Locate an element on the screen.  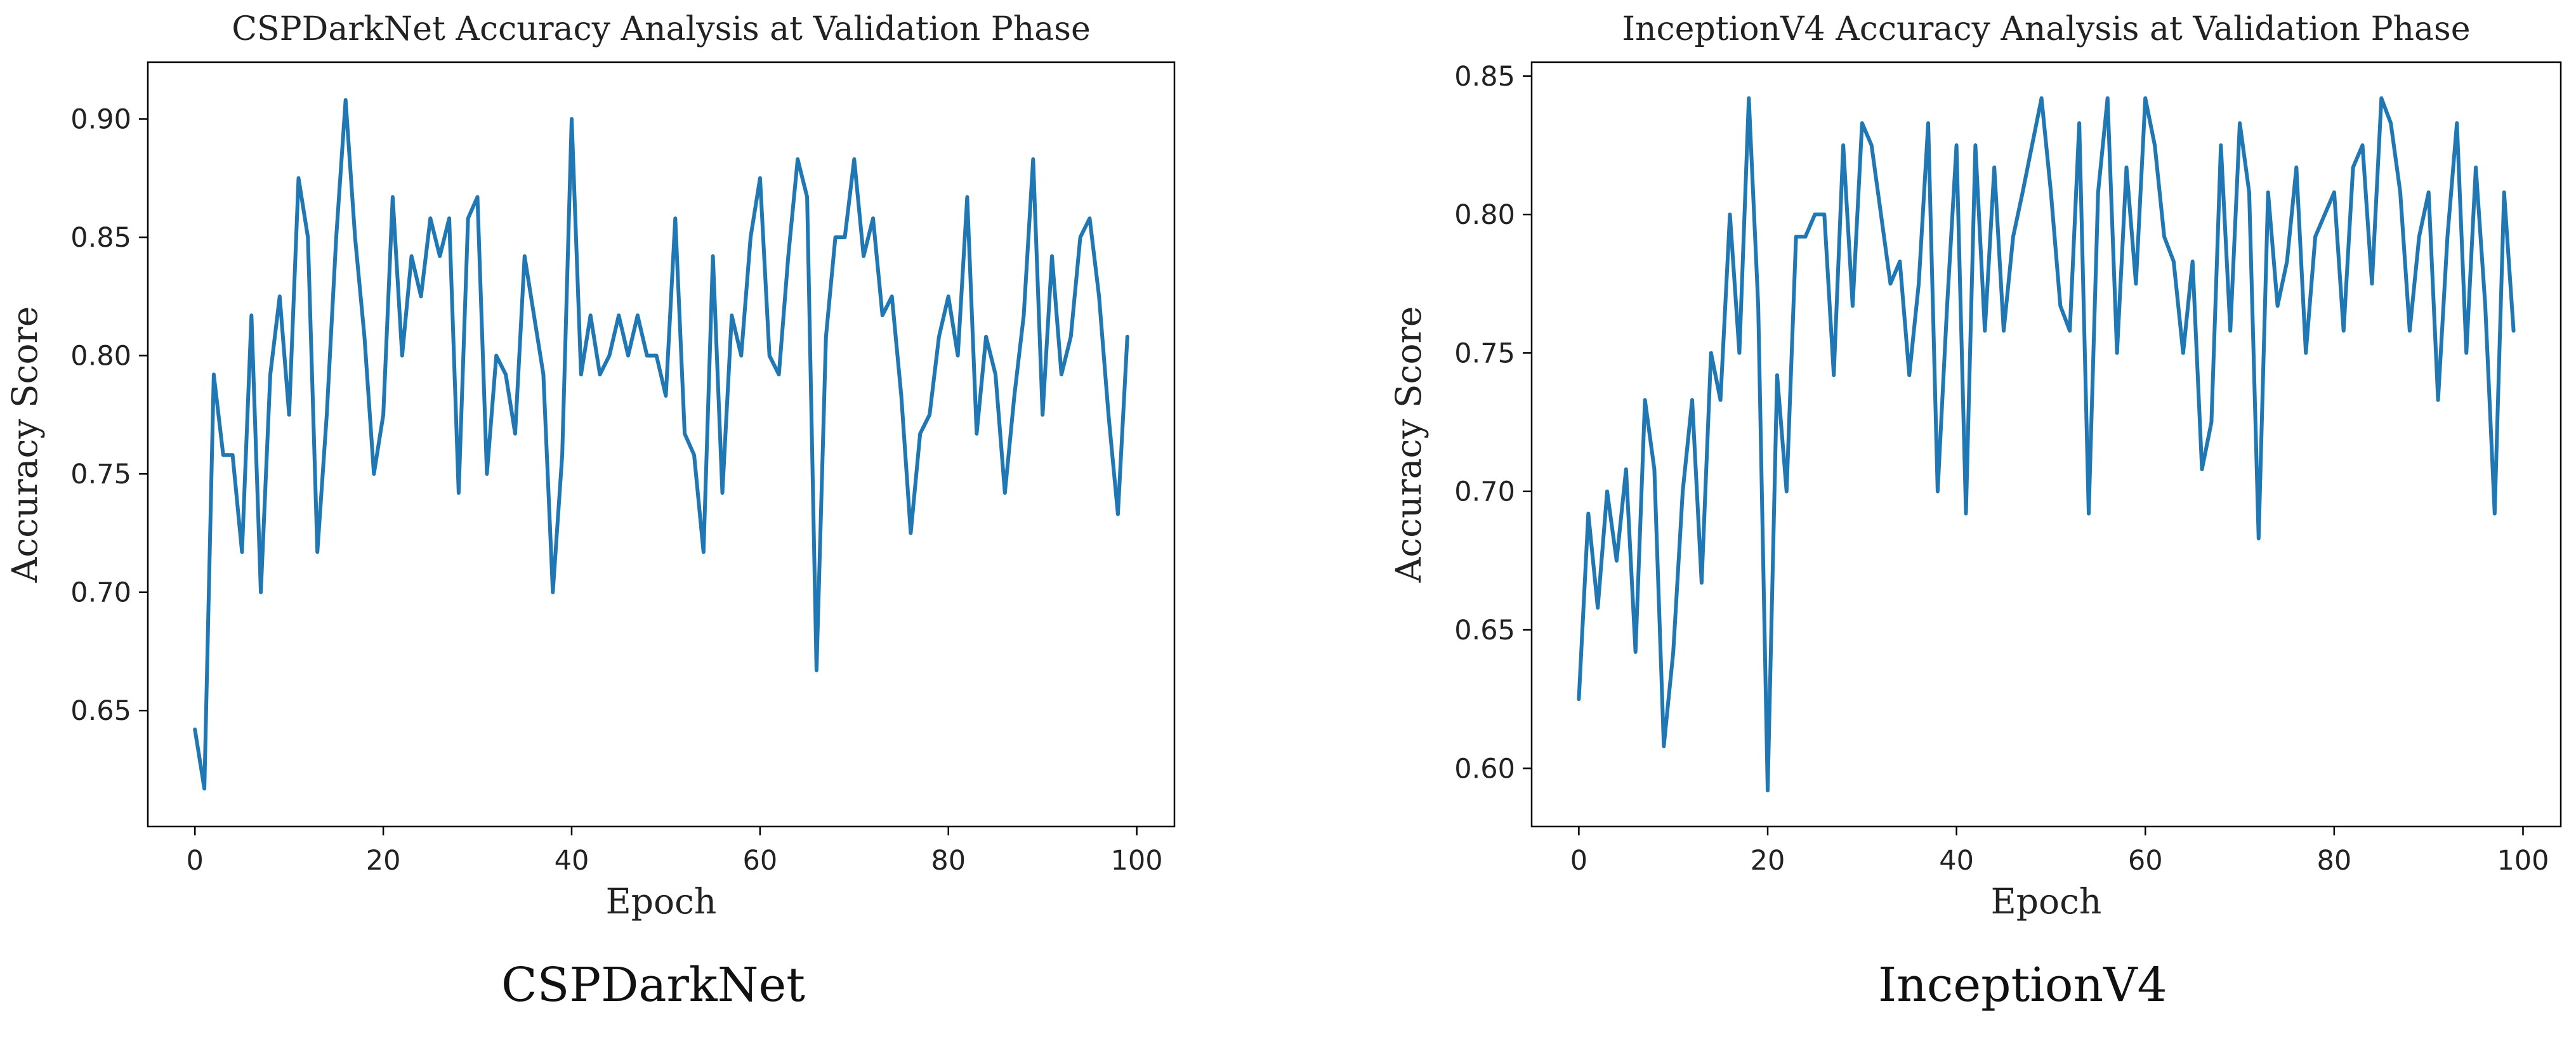
caption-inceptionv4: InceptionV4 is located at coordinates (2022, 985).